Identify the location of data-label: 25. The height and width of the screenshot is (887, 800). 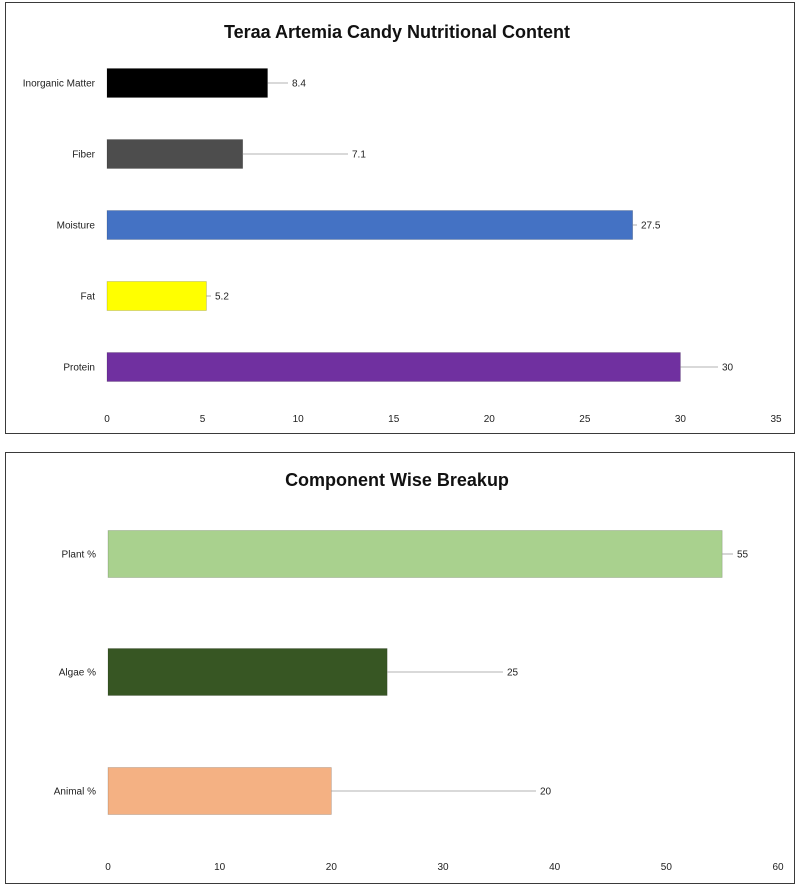
(513, 673).